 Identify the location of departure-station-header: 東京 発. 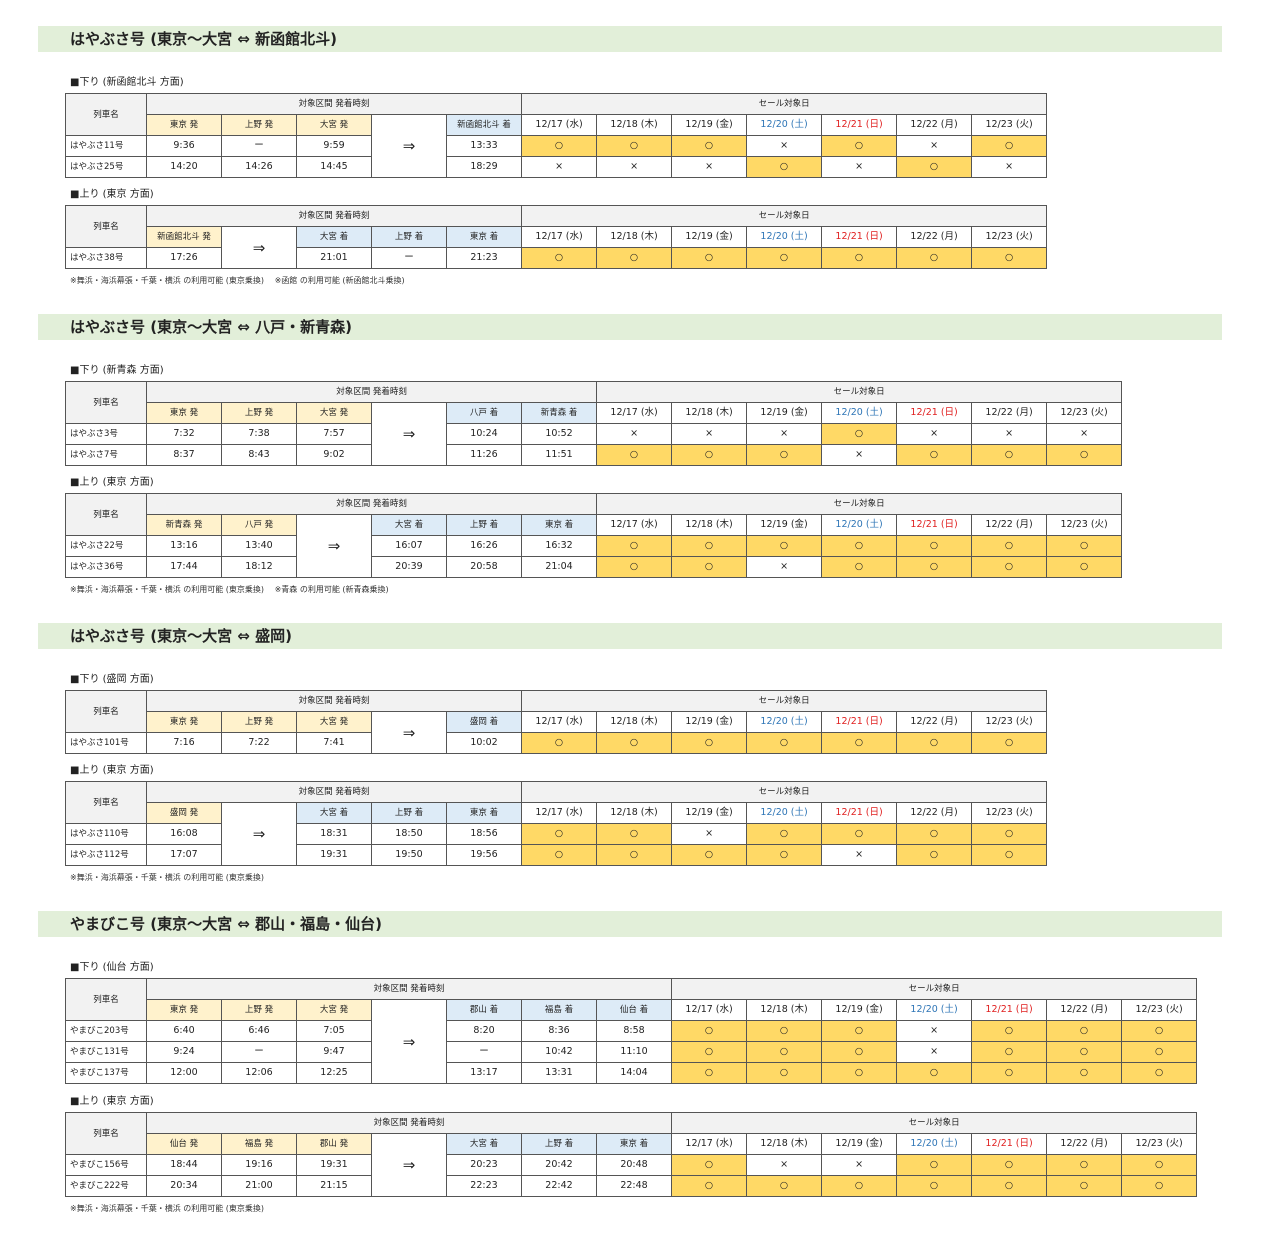
(184, 722).